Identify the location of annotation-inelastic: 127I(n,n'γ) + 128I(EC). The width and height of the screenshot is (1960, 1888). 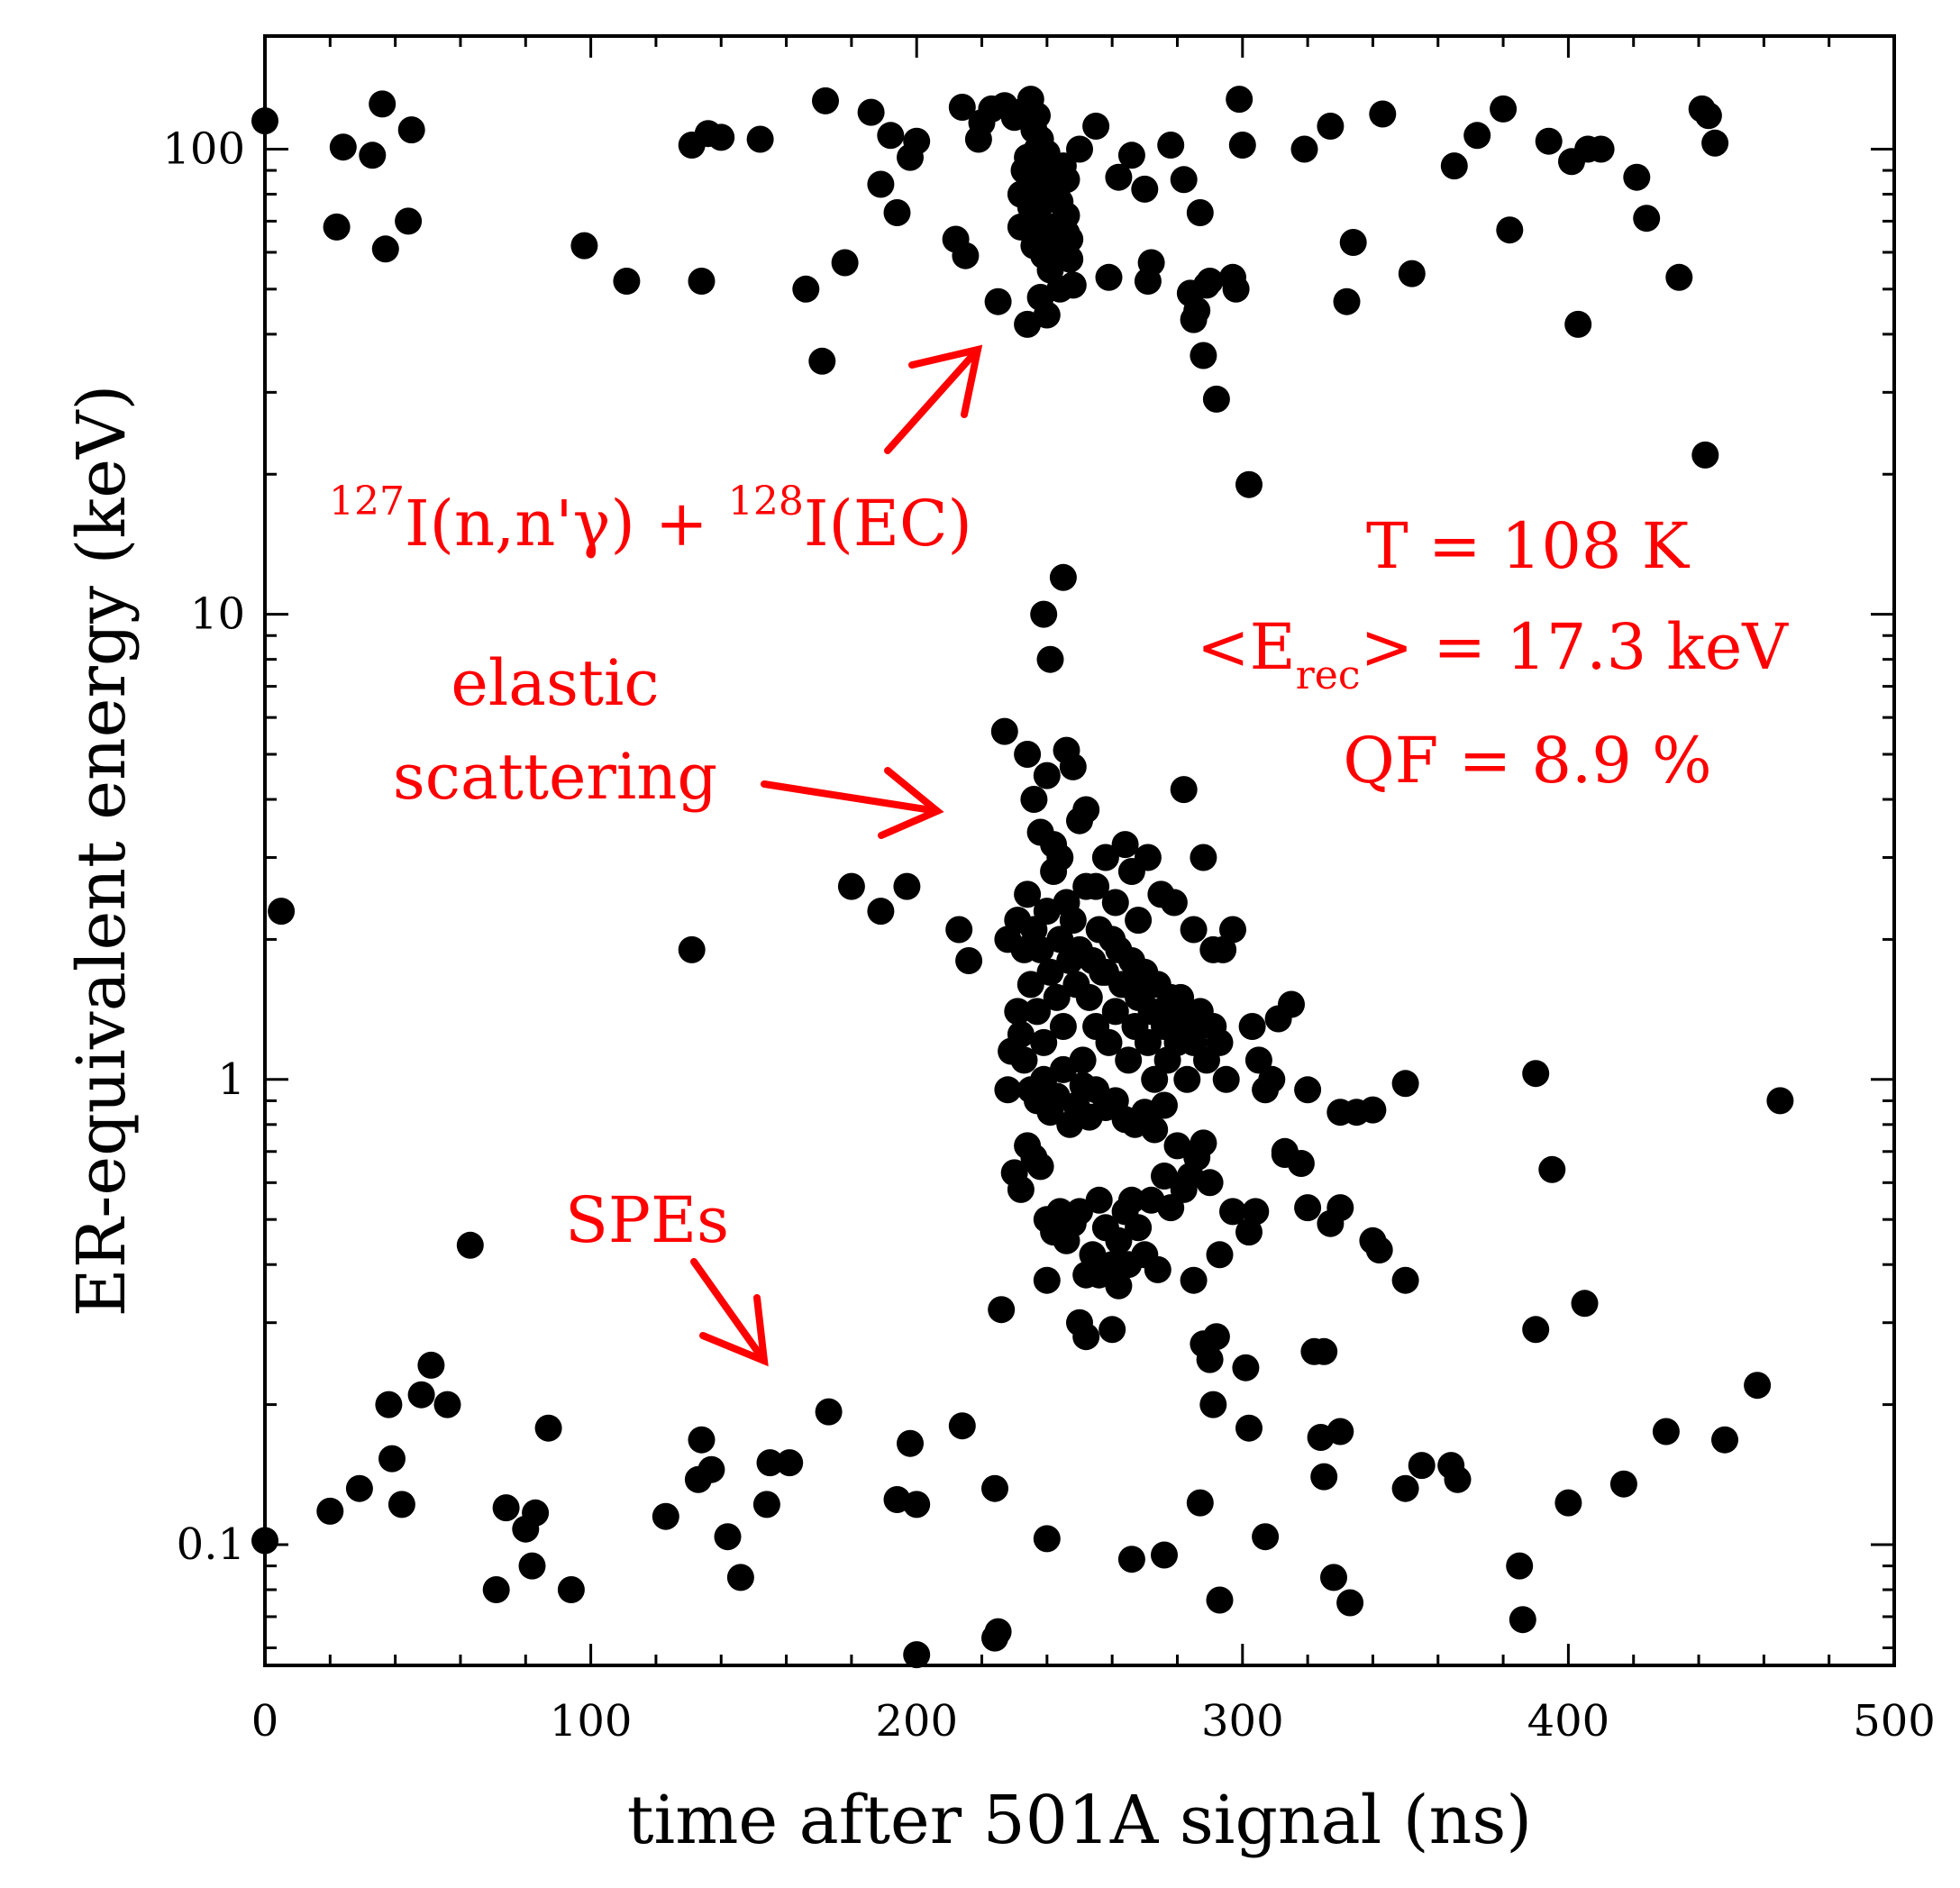
(650, 520).